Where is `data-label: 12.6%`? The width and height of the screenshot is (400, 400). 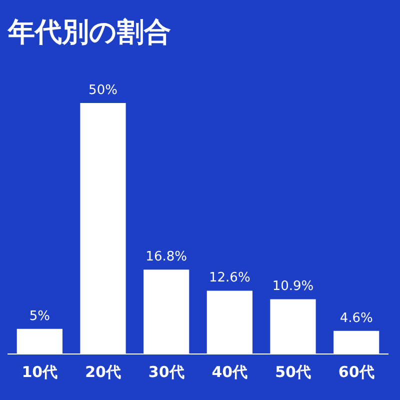
data-label: 12.6% is located at coordinates (229, 278).